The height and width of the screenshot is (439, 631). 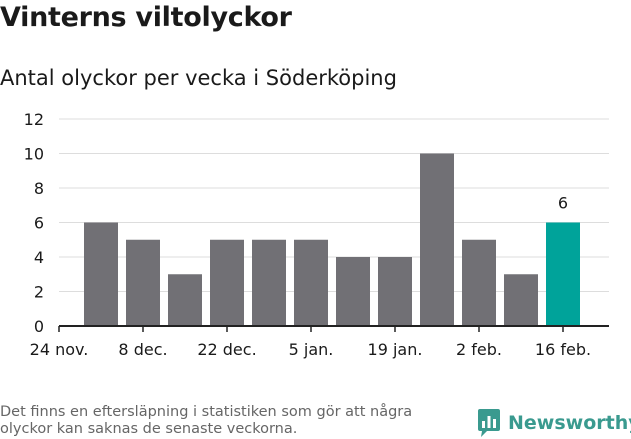 I want to click on x-tick-label: 16 feb., so click(x=563, y=349).